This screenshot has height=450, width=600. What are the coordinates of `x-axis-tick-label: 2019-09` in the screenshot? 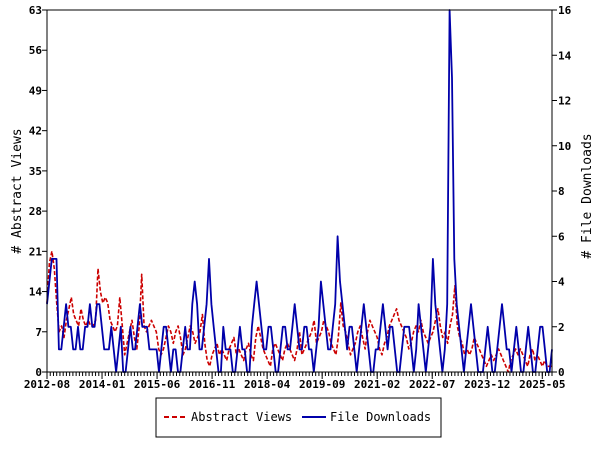 It's located at (322, 384).